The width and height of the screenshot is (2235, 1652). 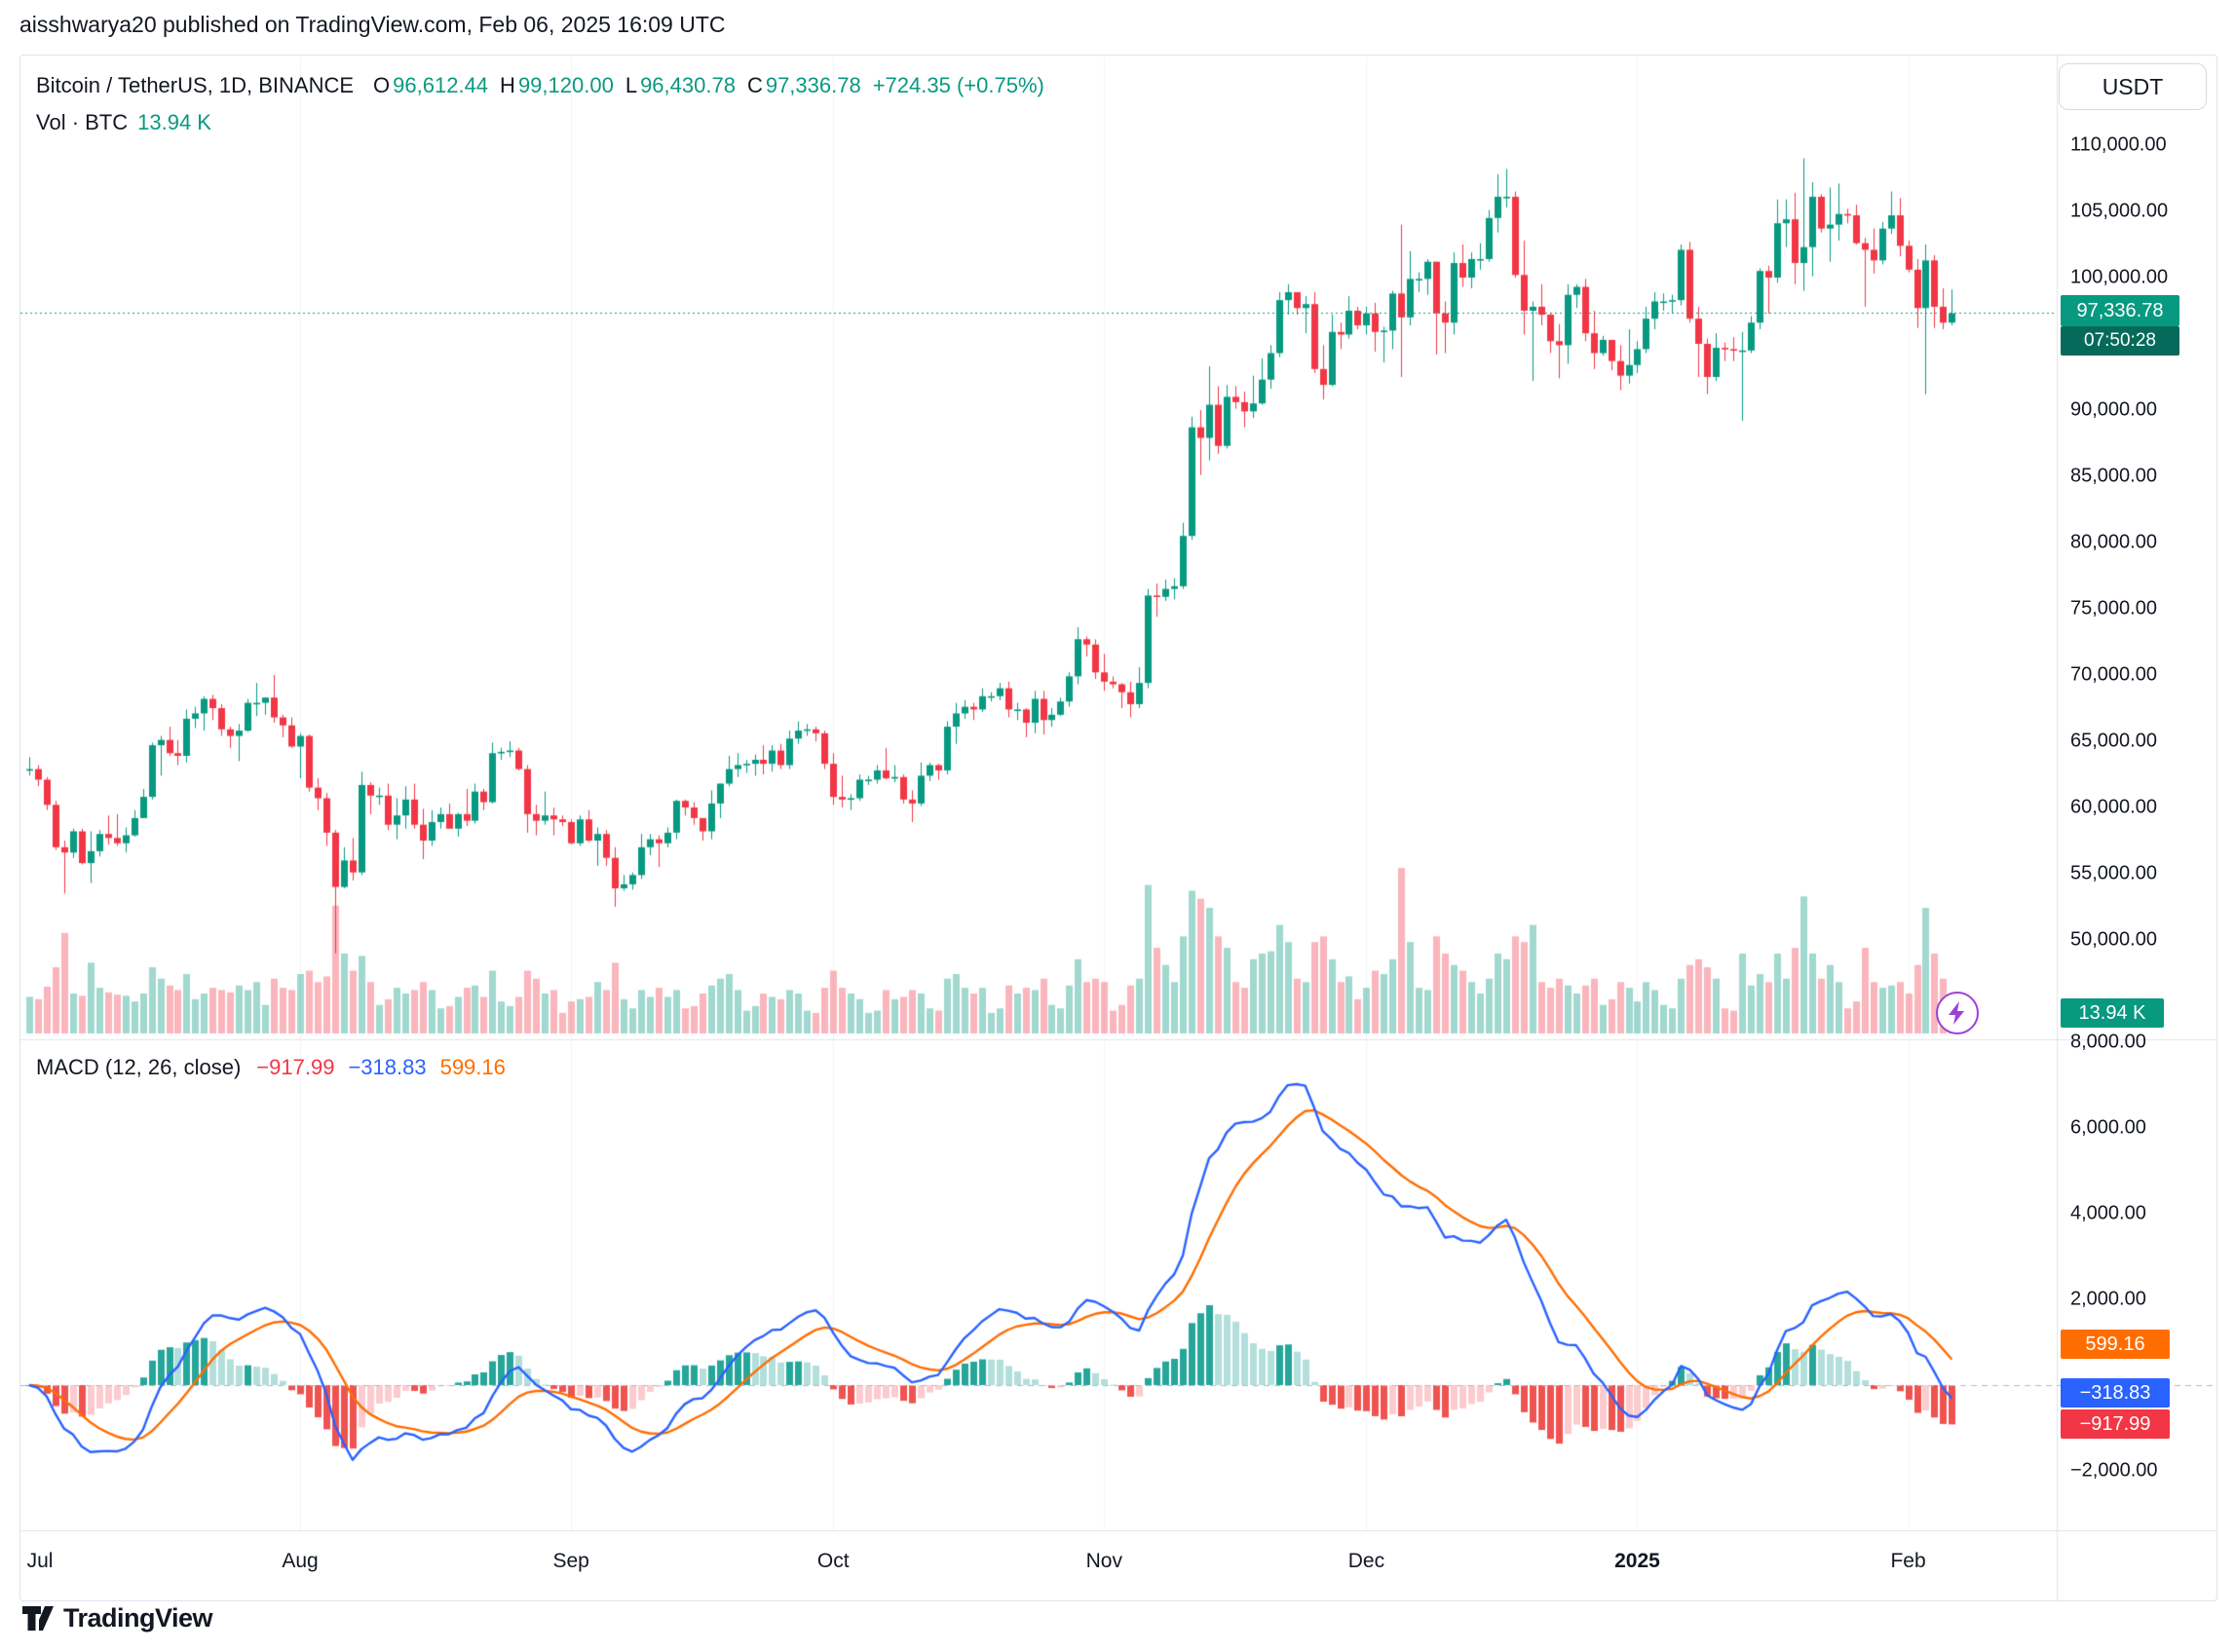 What do you see at coordinates (565, 85) in the screenshot?
I see `ohlc-high-value: 99,120.00` at bounding box center [565, 85].